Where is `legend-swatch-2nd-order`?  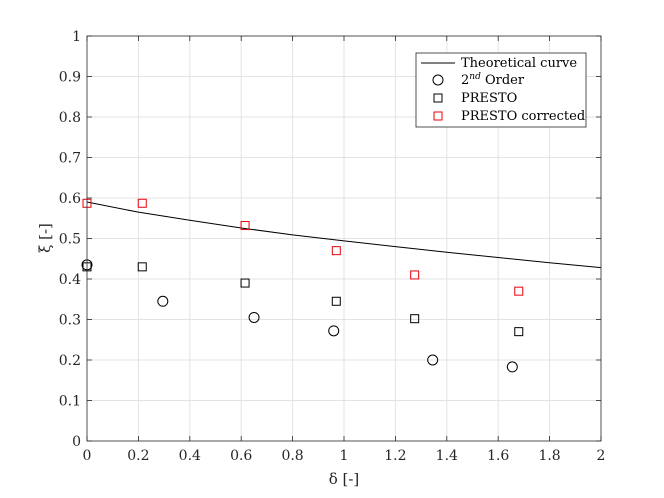 legend-swatch-2nd-order is located at coordinates (438, 80).